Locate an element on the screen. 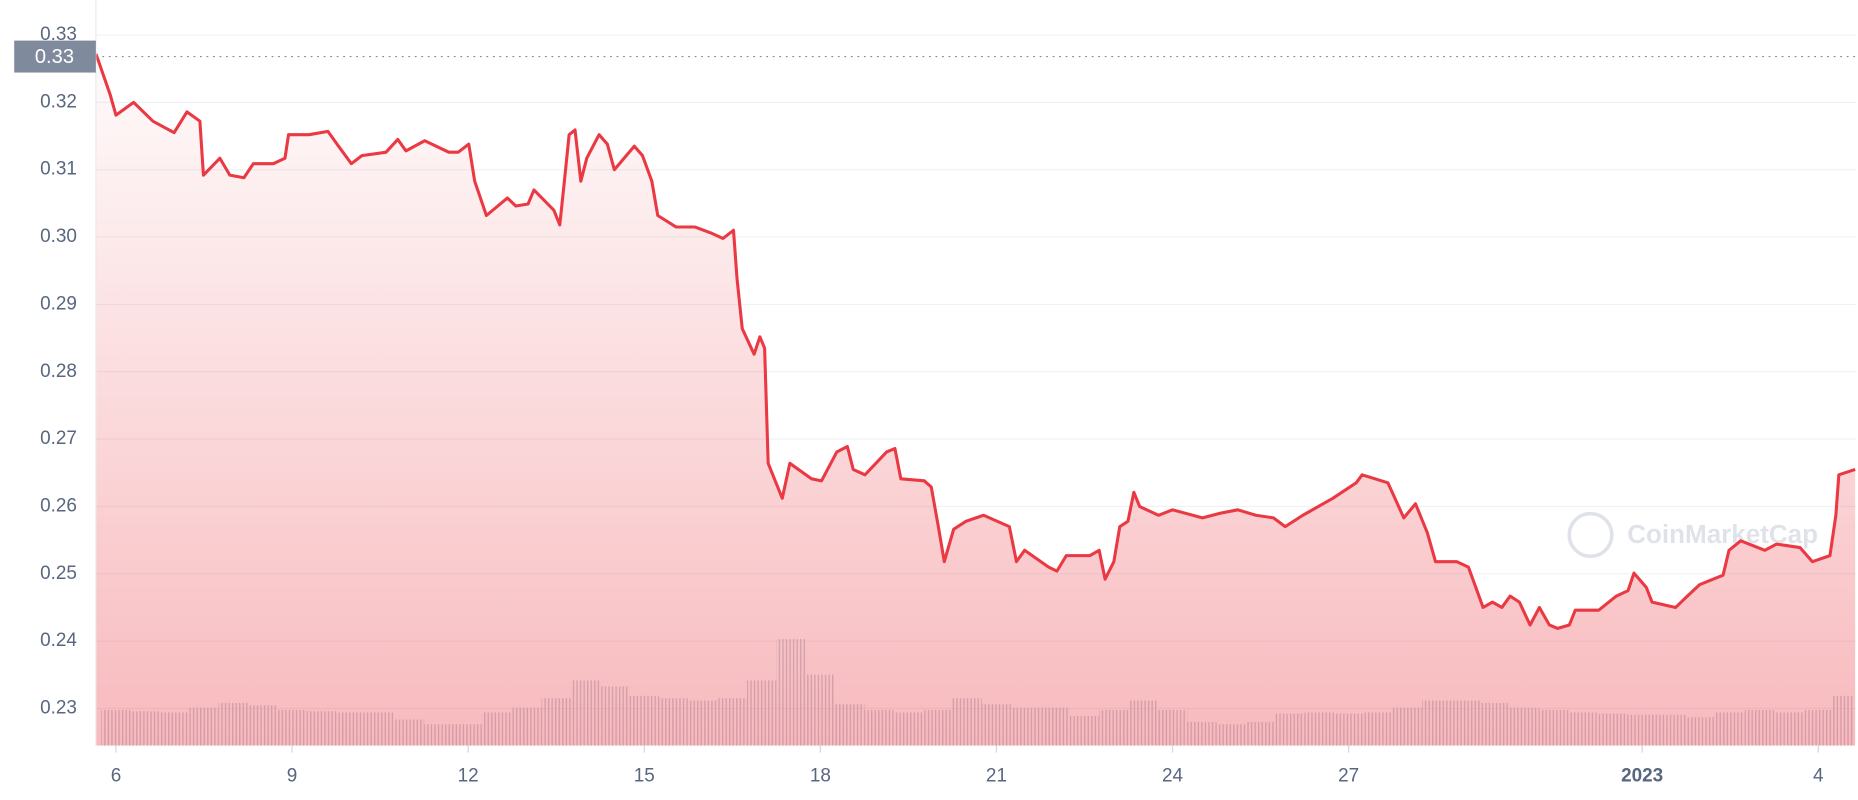 Image resolution: width=1858 pixels, height=800 pixels. x-tick-label: 6 is located at coordinates (116, 775).